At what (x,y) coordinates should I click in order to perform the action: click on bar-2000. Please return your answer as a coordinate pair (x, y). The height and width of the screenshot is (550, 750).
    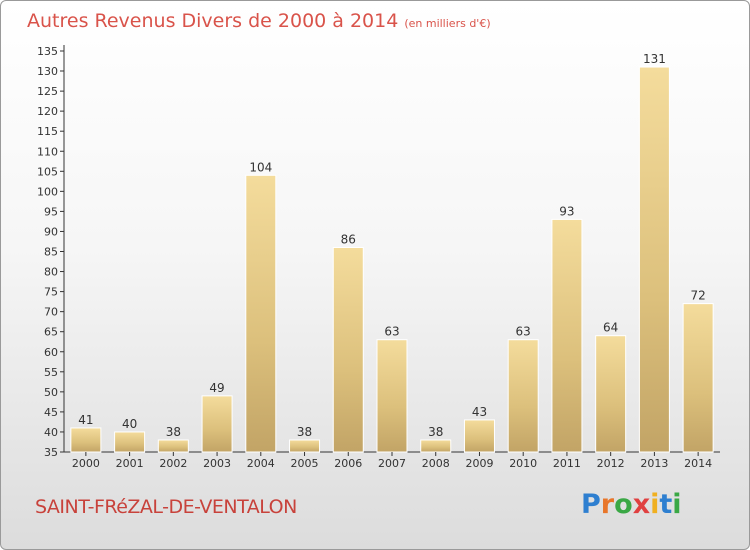
    Looking at the image, I should click on (86, 440).